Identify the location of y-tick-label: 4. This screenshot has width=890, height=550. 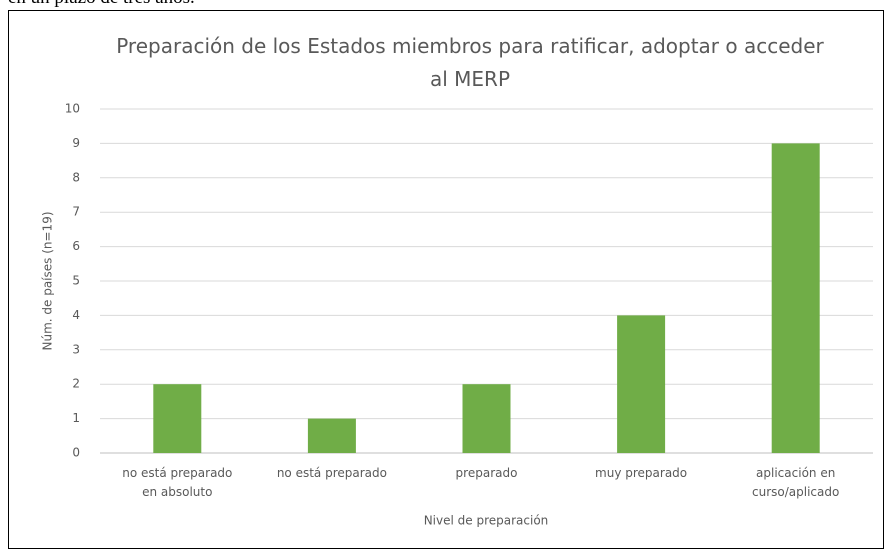
(76, 315).